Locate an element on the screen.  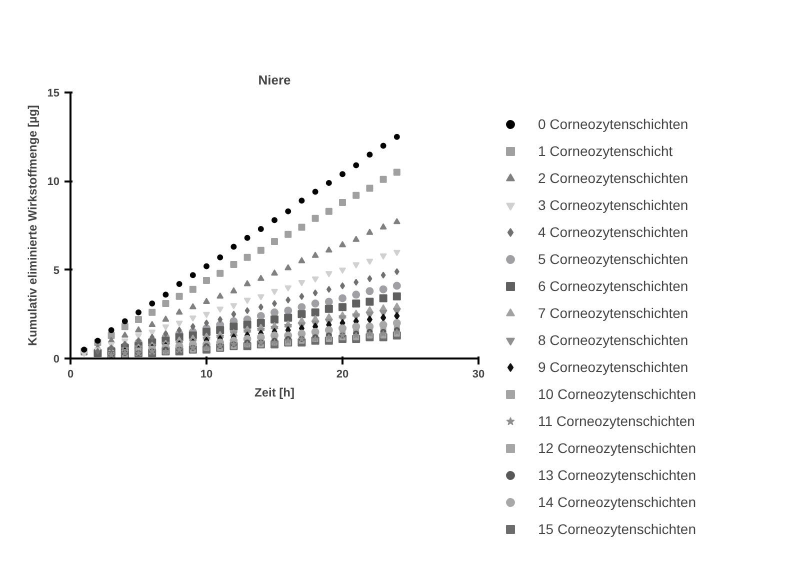
x-tick-label: 30 is located at coordinates (478, 374).